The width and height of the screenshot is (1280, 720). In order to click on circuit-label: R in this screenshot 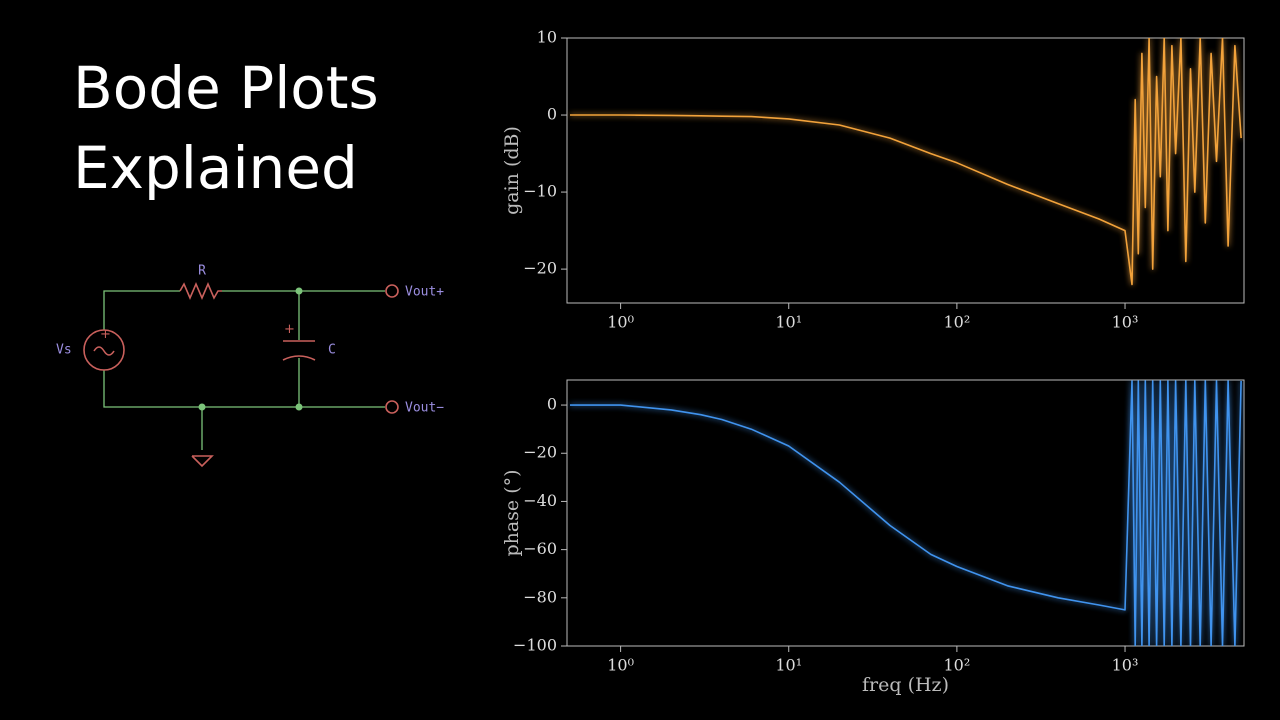, I will do `click(202, 271)`.